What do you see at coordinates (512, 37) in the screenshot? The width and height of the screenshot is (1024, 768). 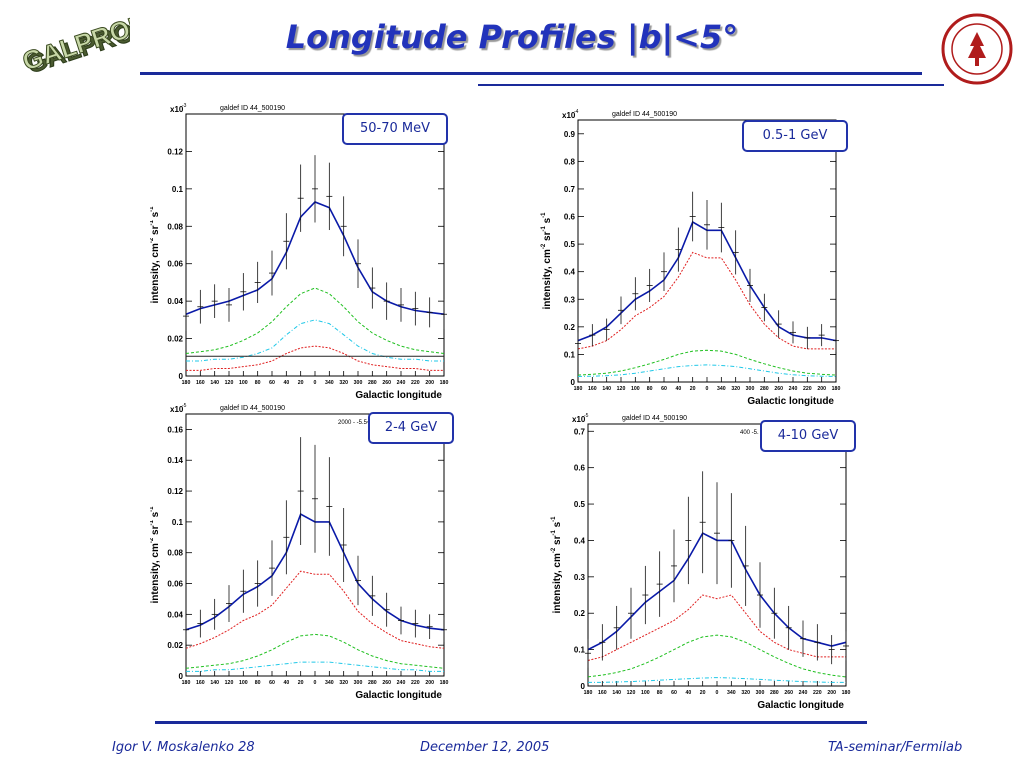 I see `slide-title: Longitude Profiles |b|<5°` at bounding box center [512, 37].